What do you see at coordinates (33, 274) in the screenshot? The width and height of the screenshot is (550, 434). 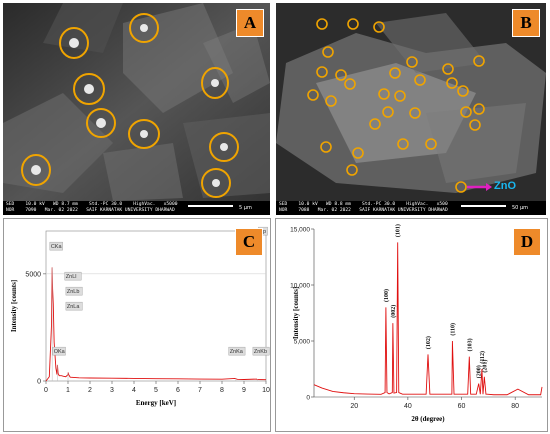 I see `y-tick-label: 5000` at bounding box center [33, 274].